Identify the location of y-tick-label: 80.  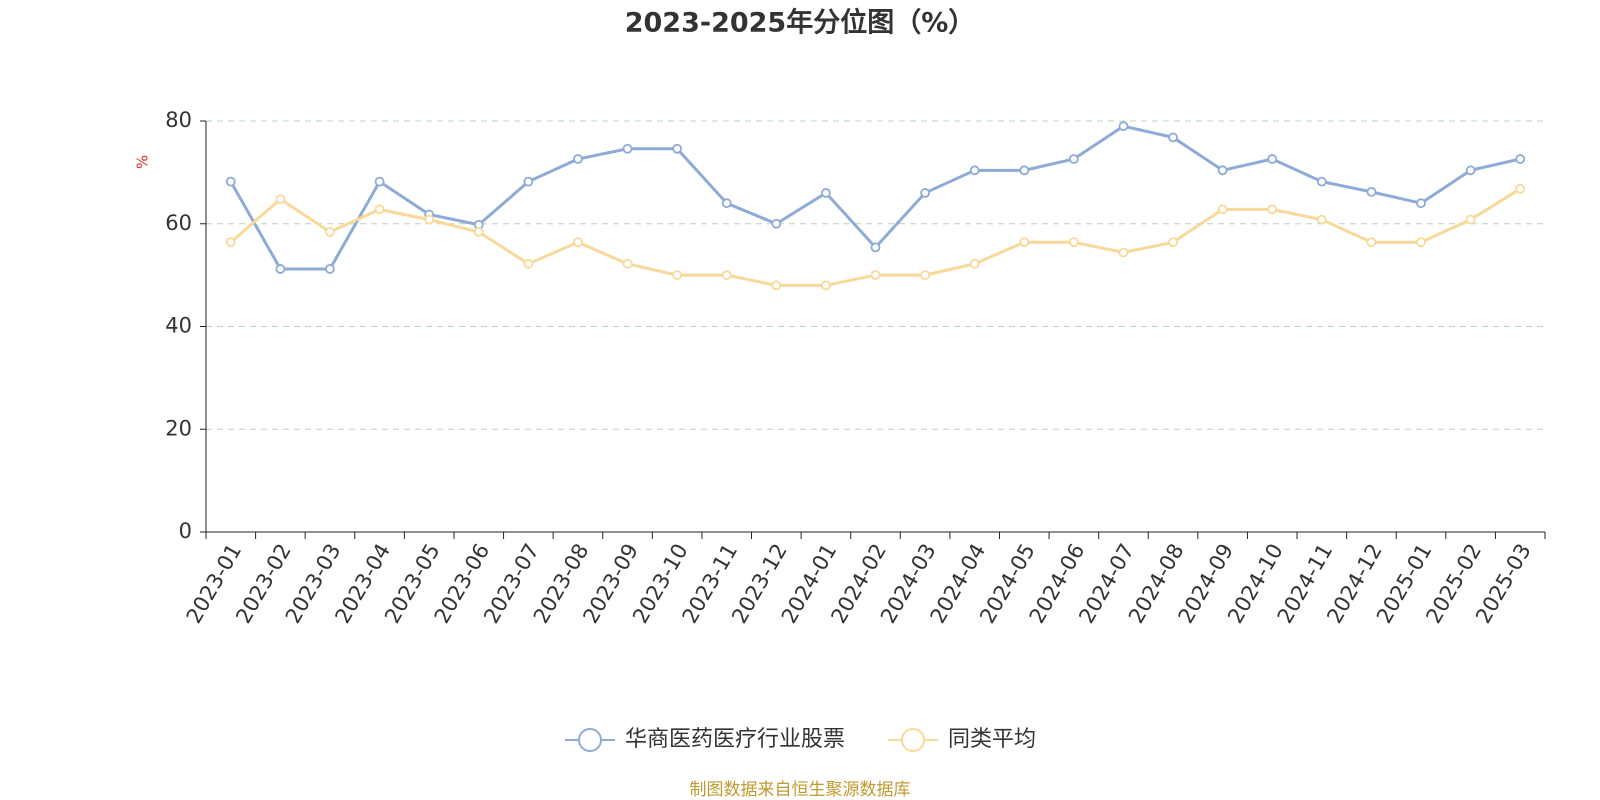
(178, 120).